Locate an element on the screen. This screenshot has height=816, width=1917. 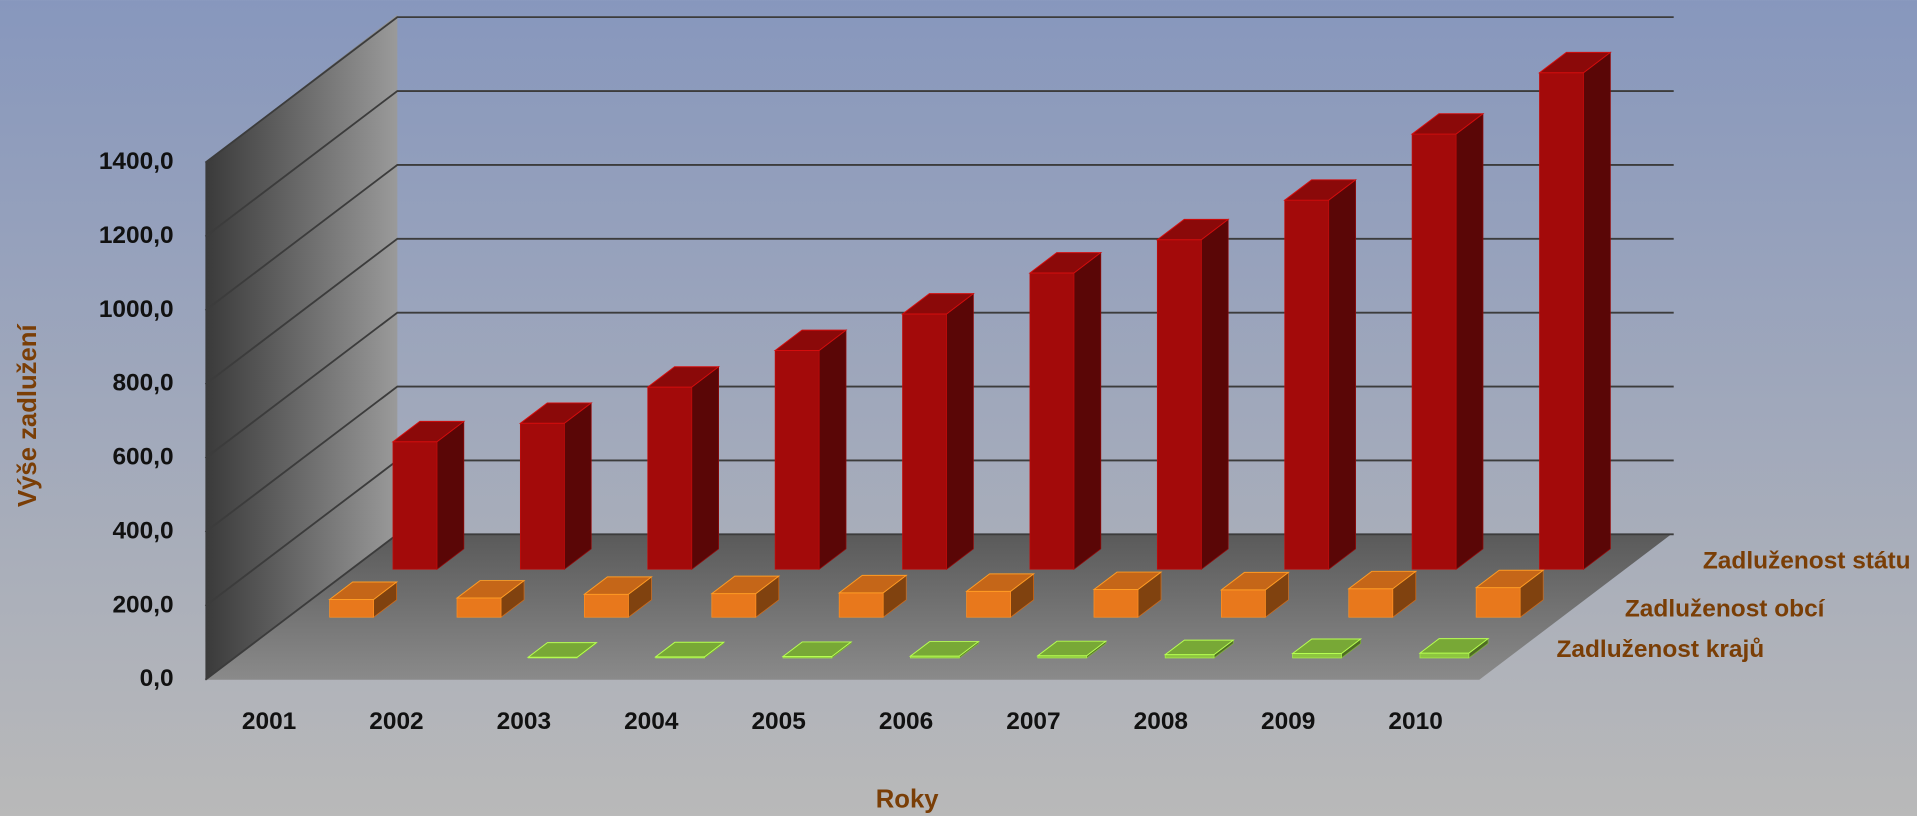
x-tick-label: 2006 is located at coordinates (906, 721).